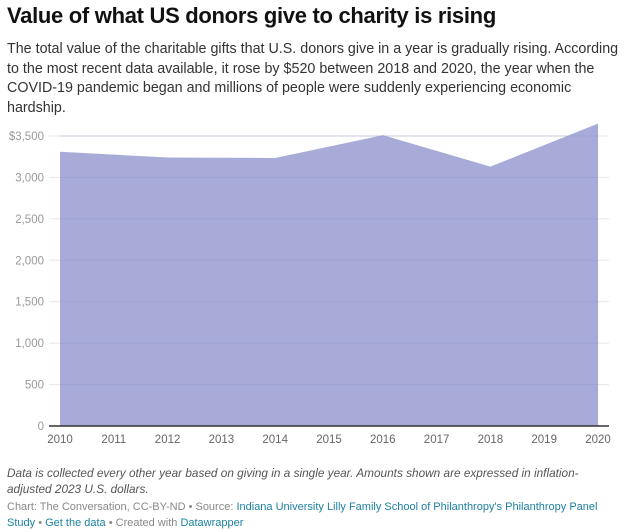 This screenshot has height=532, width=624. Describe the element at coordinates (544, 440) in the screenshot. I see `x-tick-label: 2019` at that location.